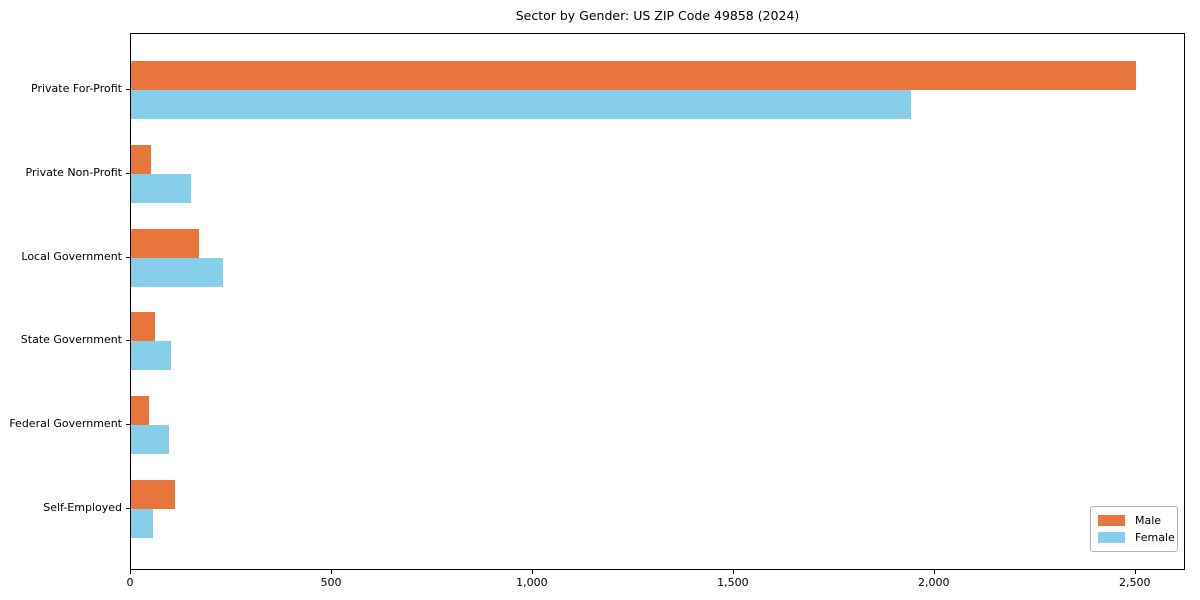 The width and height of the screenshot is (1200, 600). What do you see at coordinates (934, 582) in the screenshot?
I see `x-tick-label-2-000: 2,000` at bounding box center [934, 582].